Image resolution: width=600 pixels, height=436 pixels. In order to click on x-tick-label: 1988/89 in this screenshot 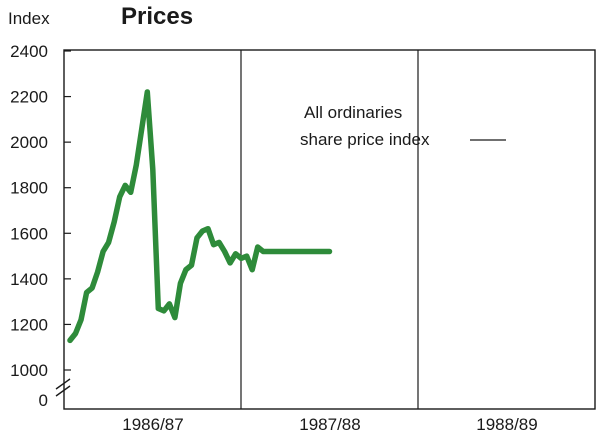, I will do `click(506, 424)`.